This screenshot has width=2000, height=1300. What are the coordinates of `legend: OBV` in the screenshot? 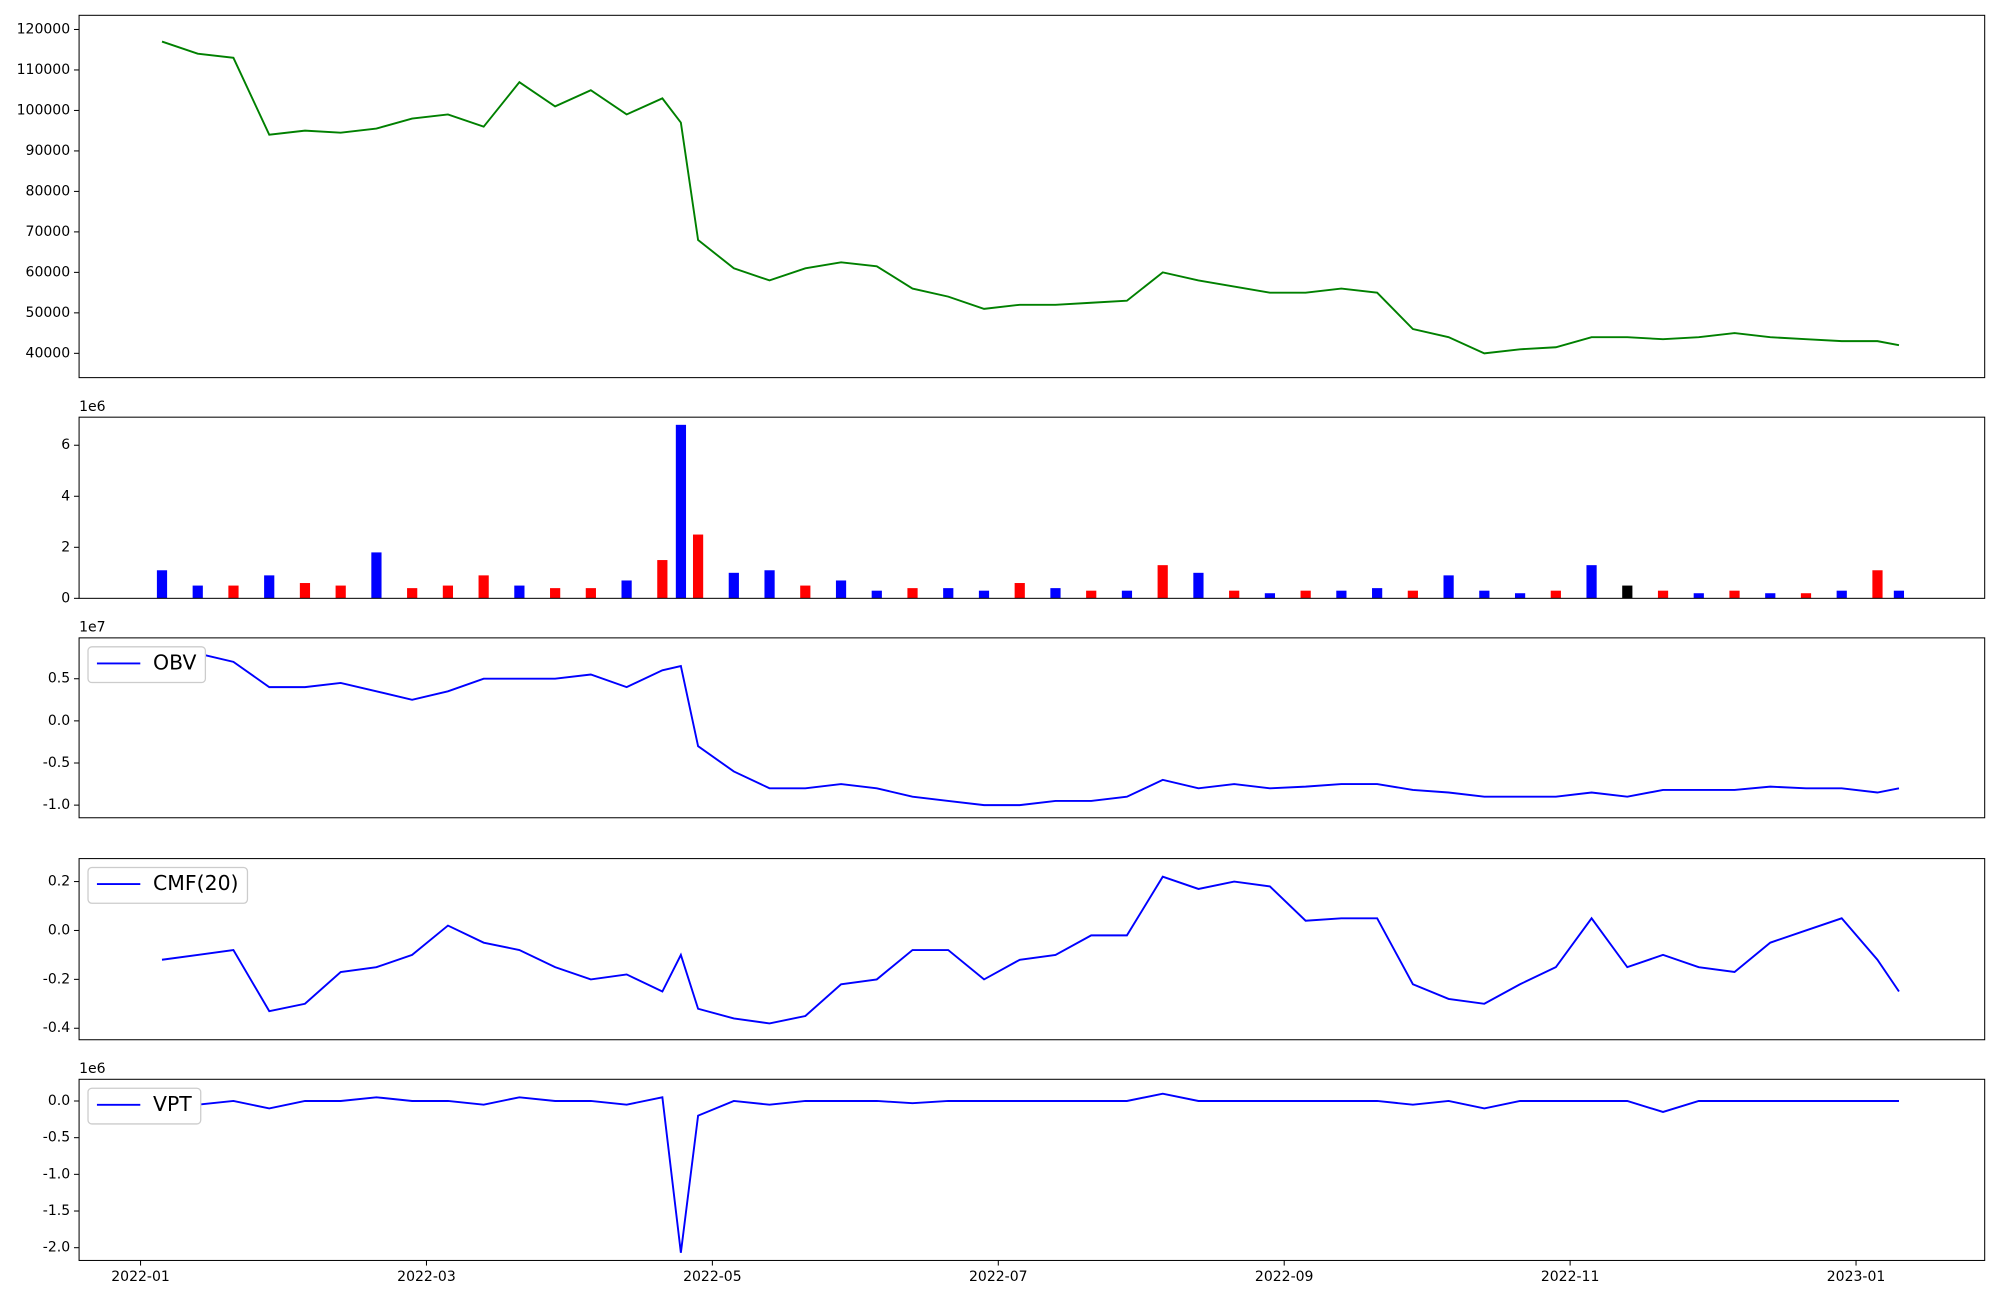 It's located at (147, 665).